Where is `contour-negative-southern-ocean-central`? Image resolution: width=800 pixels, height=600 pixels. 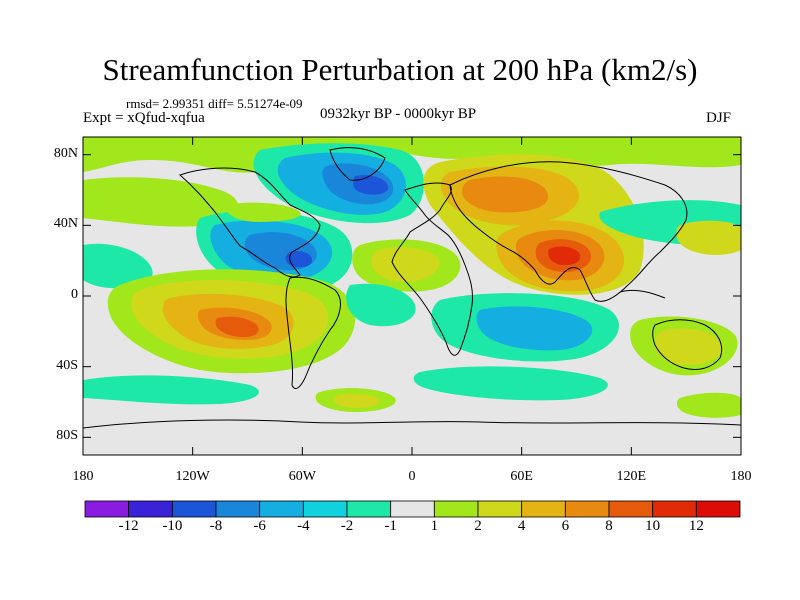 contour-negative-southern-ocean-central is located at coordinates (510, 383).